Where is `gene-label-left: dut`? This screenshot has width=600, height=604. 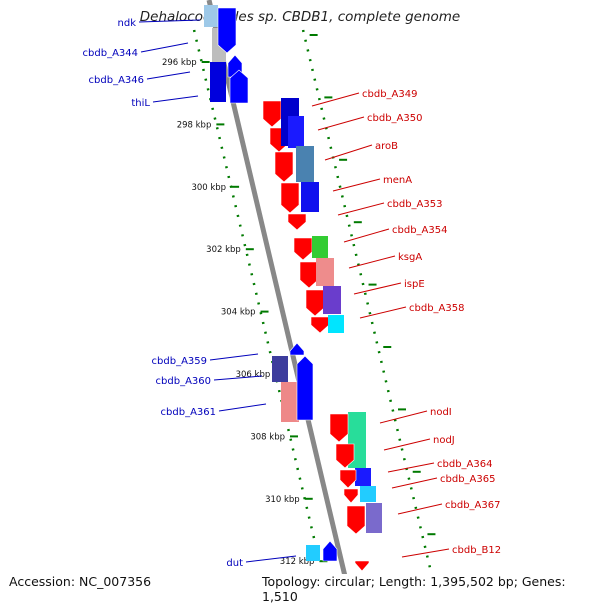 gene-label-left: dut is located at coordinates (234, 563).